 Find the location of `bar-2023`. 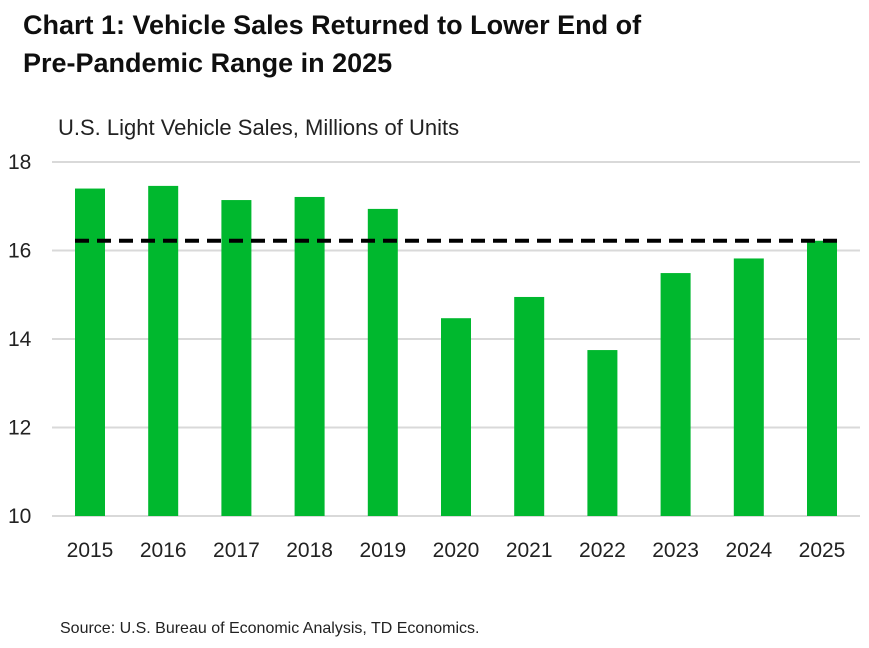

bar-2023 is located at coordinates (675, 394).